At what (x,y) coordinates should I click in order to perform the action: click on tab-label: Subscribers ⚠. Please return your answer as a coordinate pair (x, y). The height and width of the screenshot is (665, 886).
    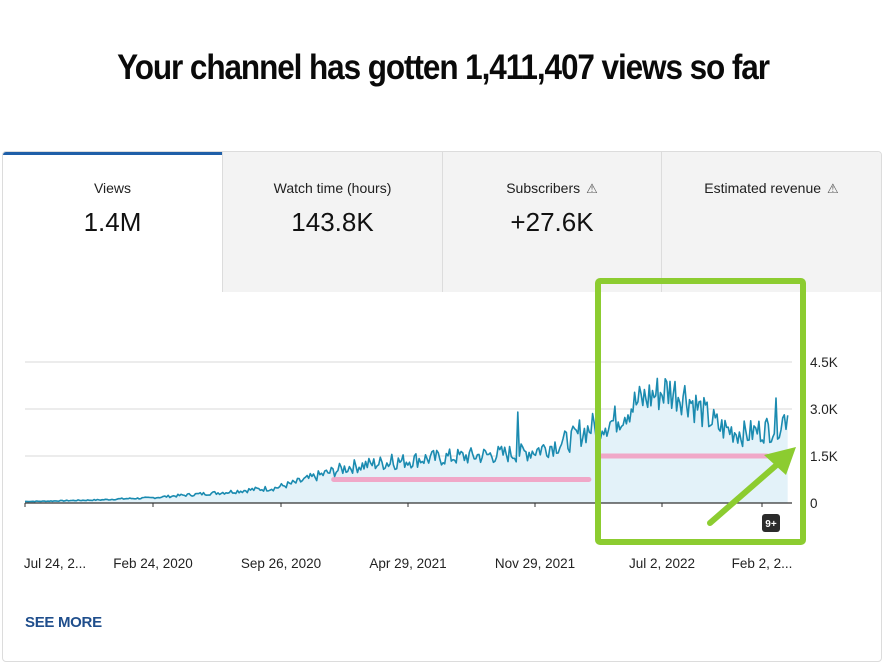
    Looking at the image, I should click on (552, 188).